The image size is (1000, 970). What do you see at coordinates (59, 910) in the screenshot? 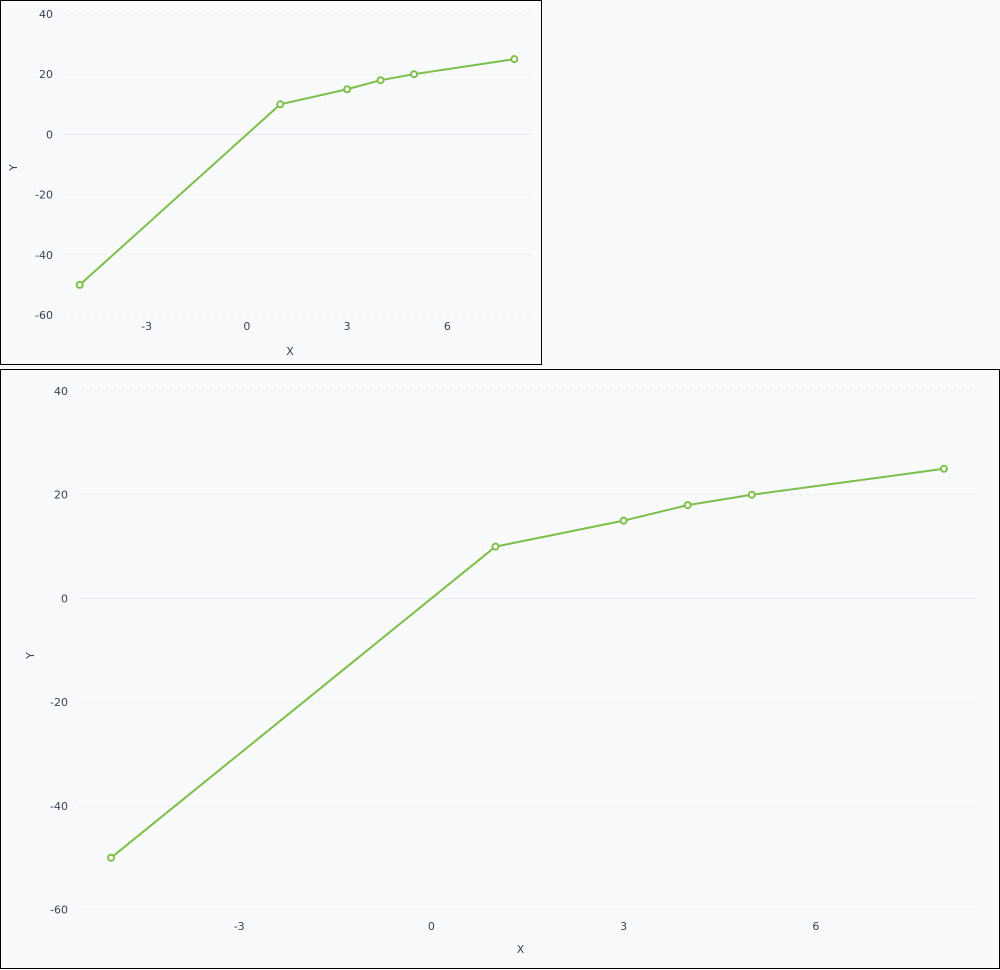
I see `bottom-y-tick-label: -60` at bounding box center [59, 910].